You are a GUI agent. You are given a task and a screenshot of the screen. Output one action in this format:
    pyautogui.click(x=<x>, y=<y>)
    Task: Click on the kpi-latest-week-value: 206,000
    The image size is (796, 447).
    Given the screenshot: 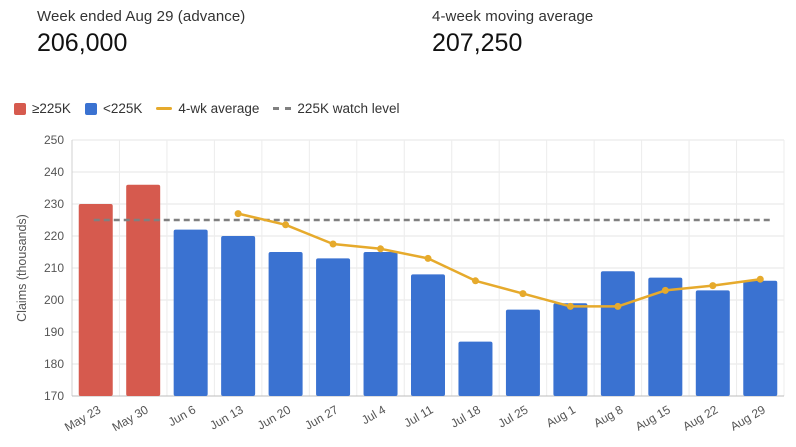 What is the action you would take?
    pyautogui.click(x=82, y=43)
    